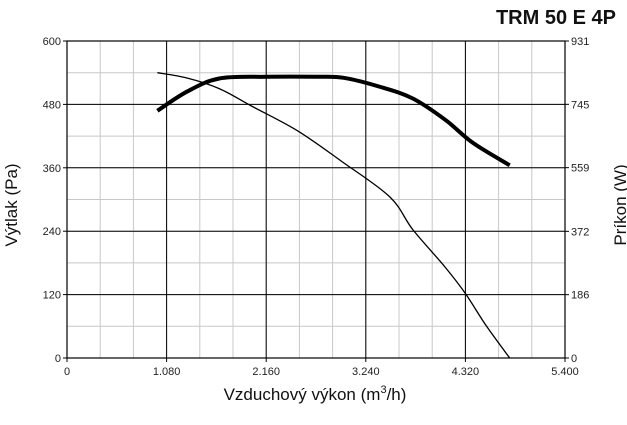 This screenshot has width=627, height=425. What do you see at coordinates (383, 390) in the screenshot?
I see `x-axis-title-sup: 3` at bounding box center [383, 390].